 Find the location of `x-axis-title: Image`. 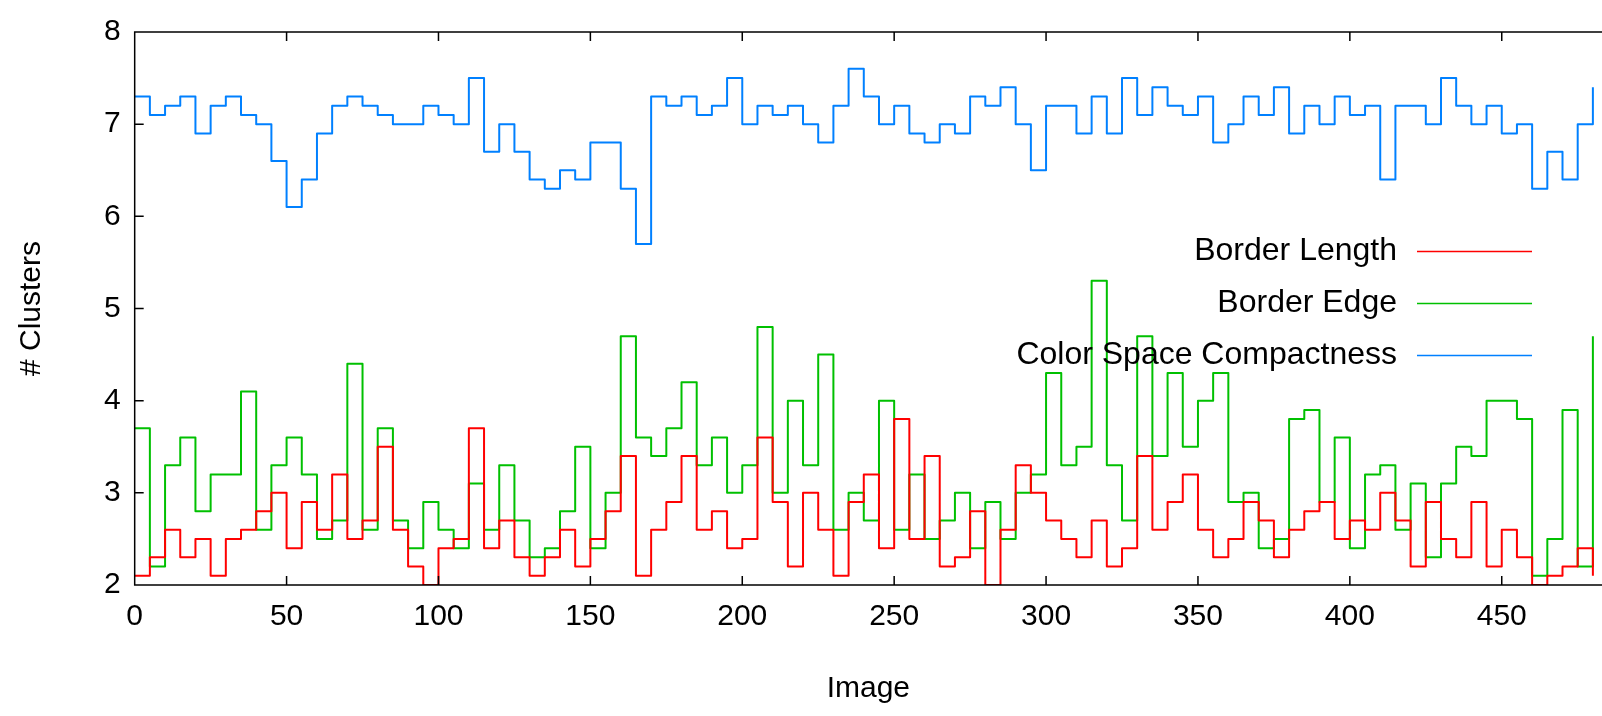

x-axis-title: Image is located at coordinates (868, 687).